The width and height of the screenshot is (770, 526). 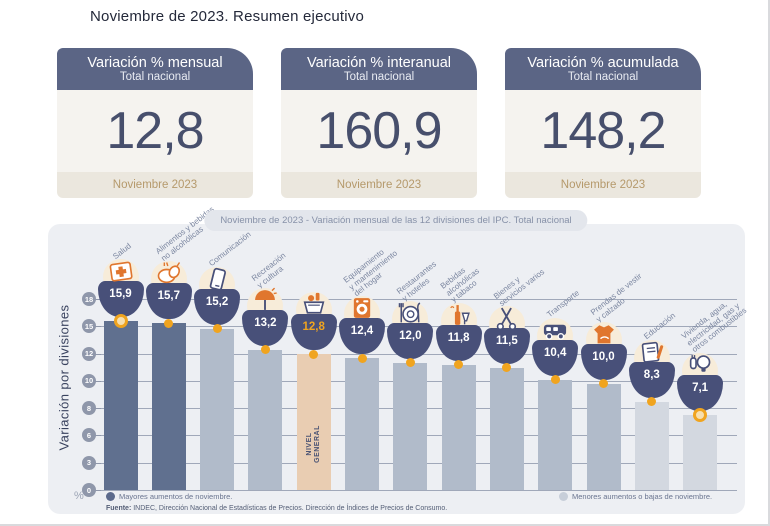 What do you see at coordinates (155, 69) in the screenshot?
I see `kpi-card-header: Variación % mensual Total nacional` at bounding box center [155, 69].